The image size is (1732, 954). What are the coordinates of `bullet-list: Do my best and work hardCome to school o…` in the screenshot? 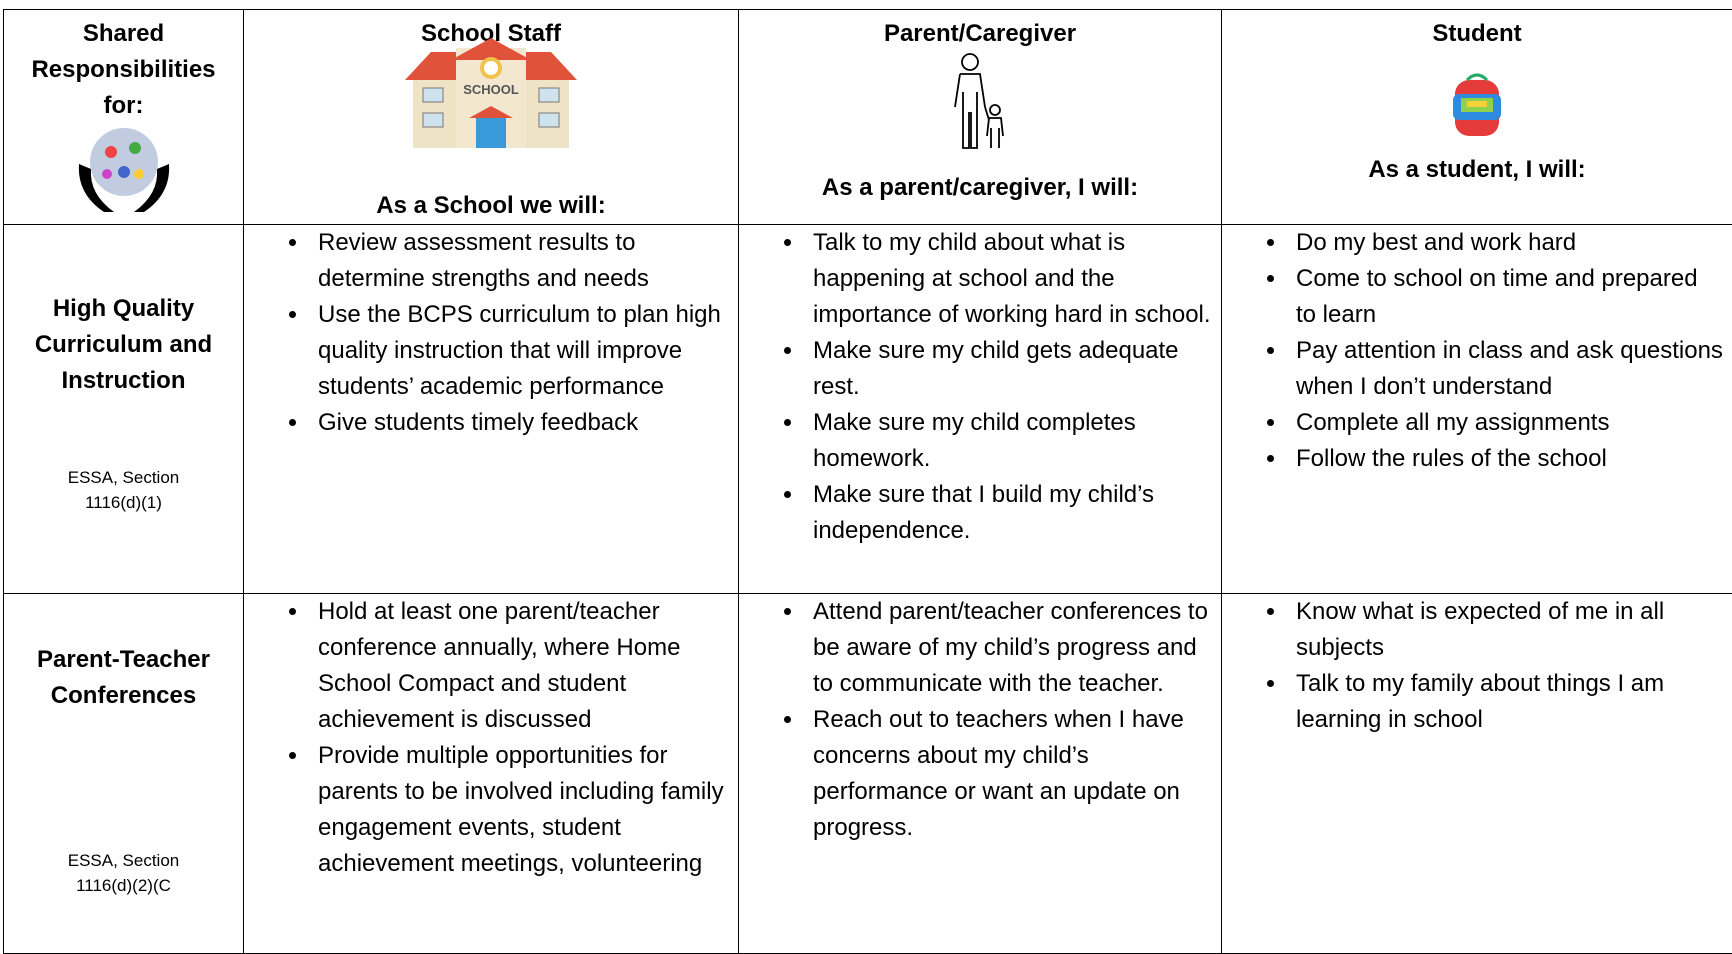 It's located at (1477, 351).